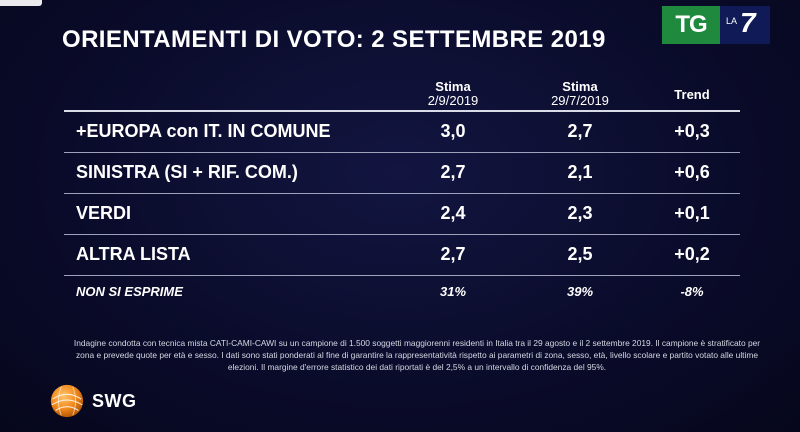 Image resolution: width=800 pixels, height=432 pixels. I want to click on header-stima-previous: Stima 29/7/2019, so click(580, 94).